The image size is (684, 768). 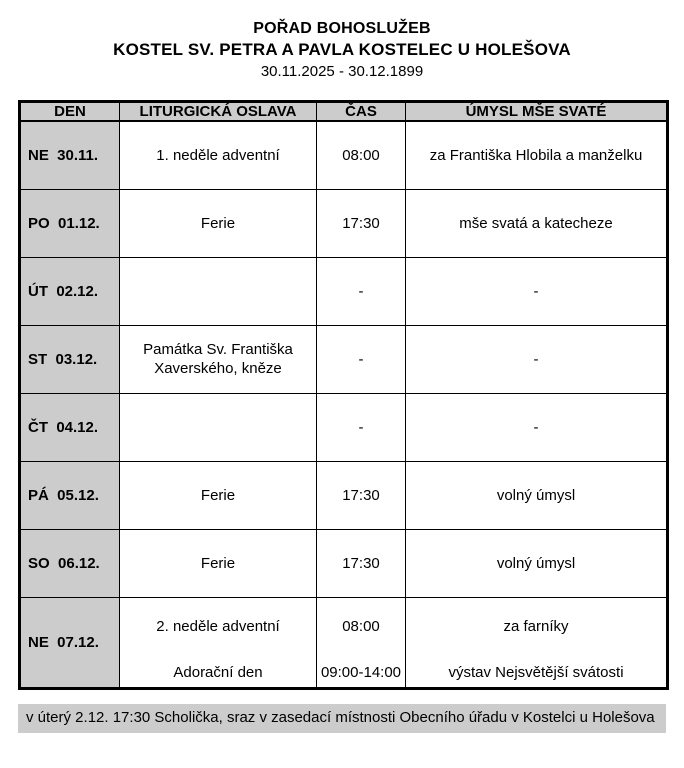 I want to click on day-cell: ÚT 02.12., so click(x=69, y=291).